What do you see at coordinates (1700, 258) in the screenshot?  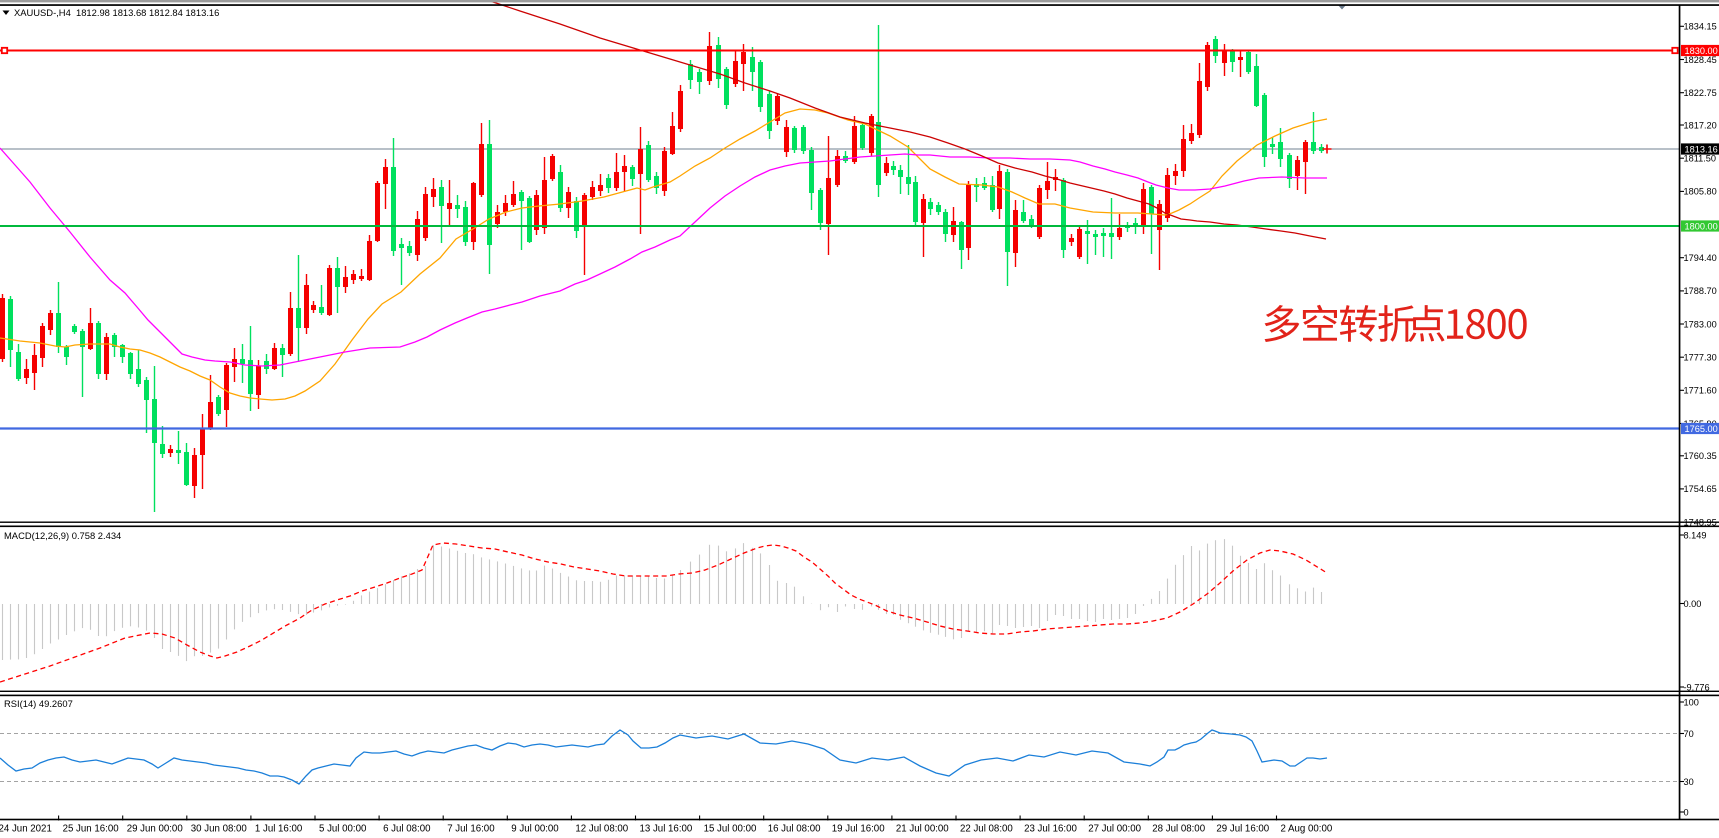 I see `svg-text: 1794.40` at bounding box center [1700, 258].